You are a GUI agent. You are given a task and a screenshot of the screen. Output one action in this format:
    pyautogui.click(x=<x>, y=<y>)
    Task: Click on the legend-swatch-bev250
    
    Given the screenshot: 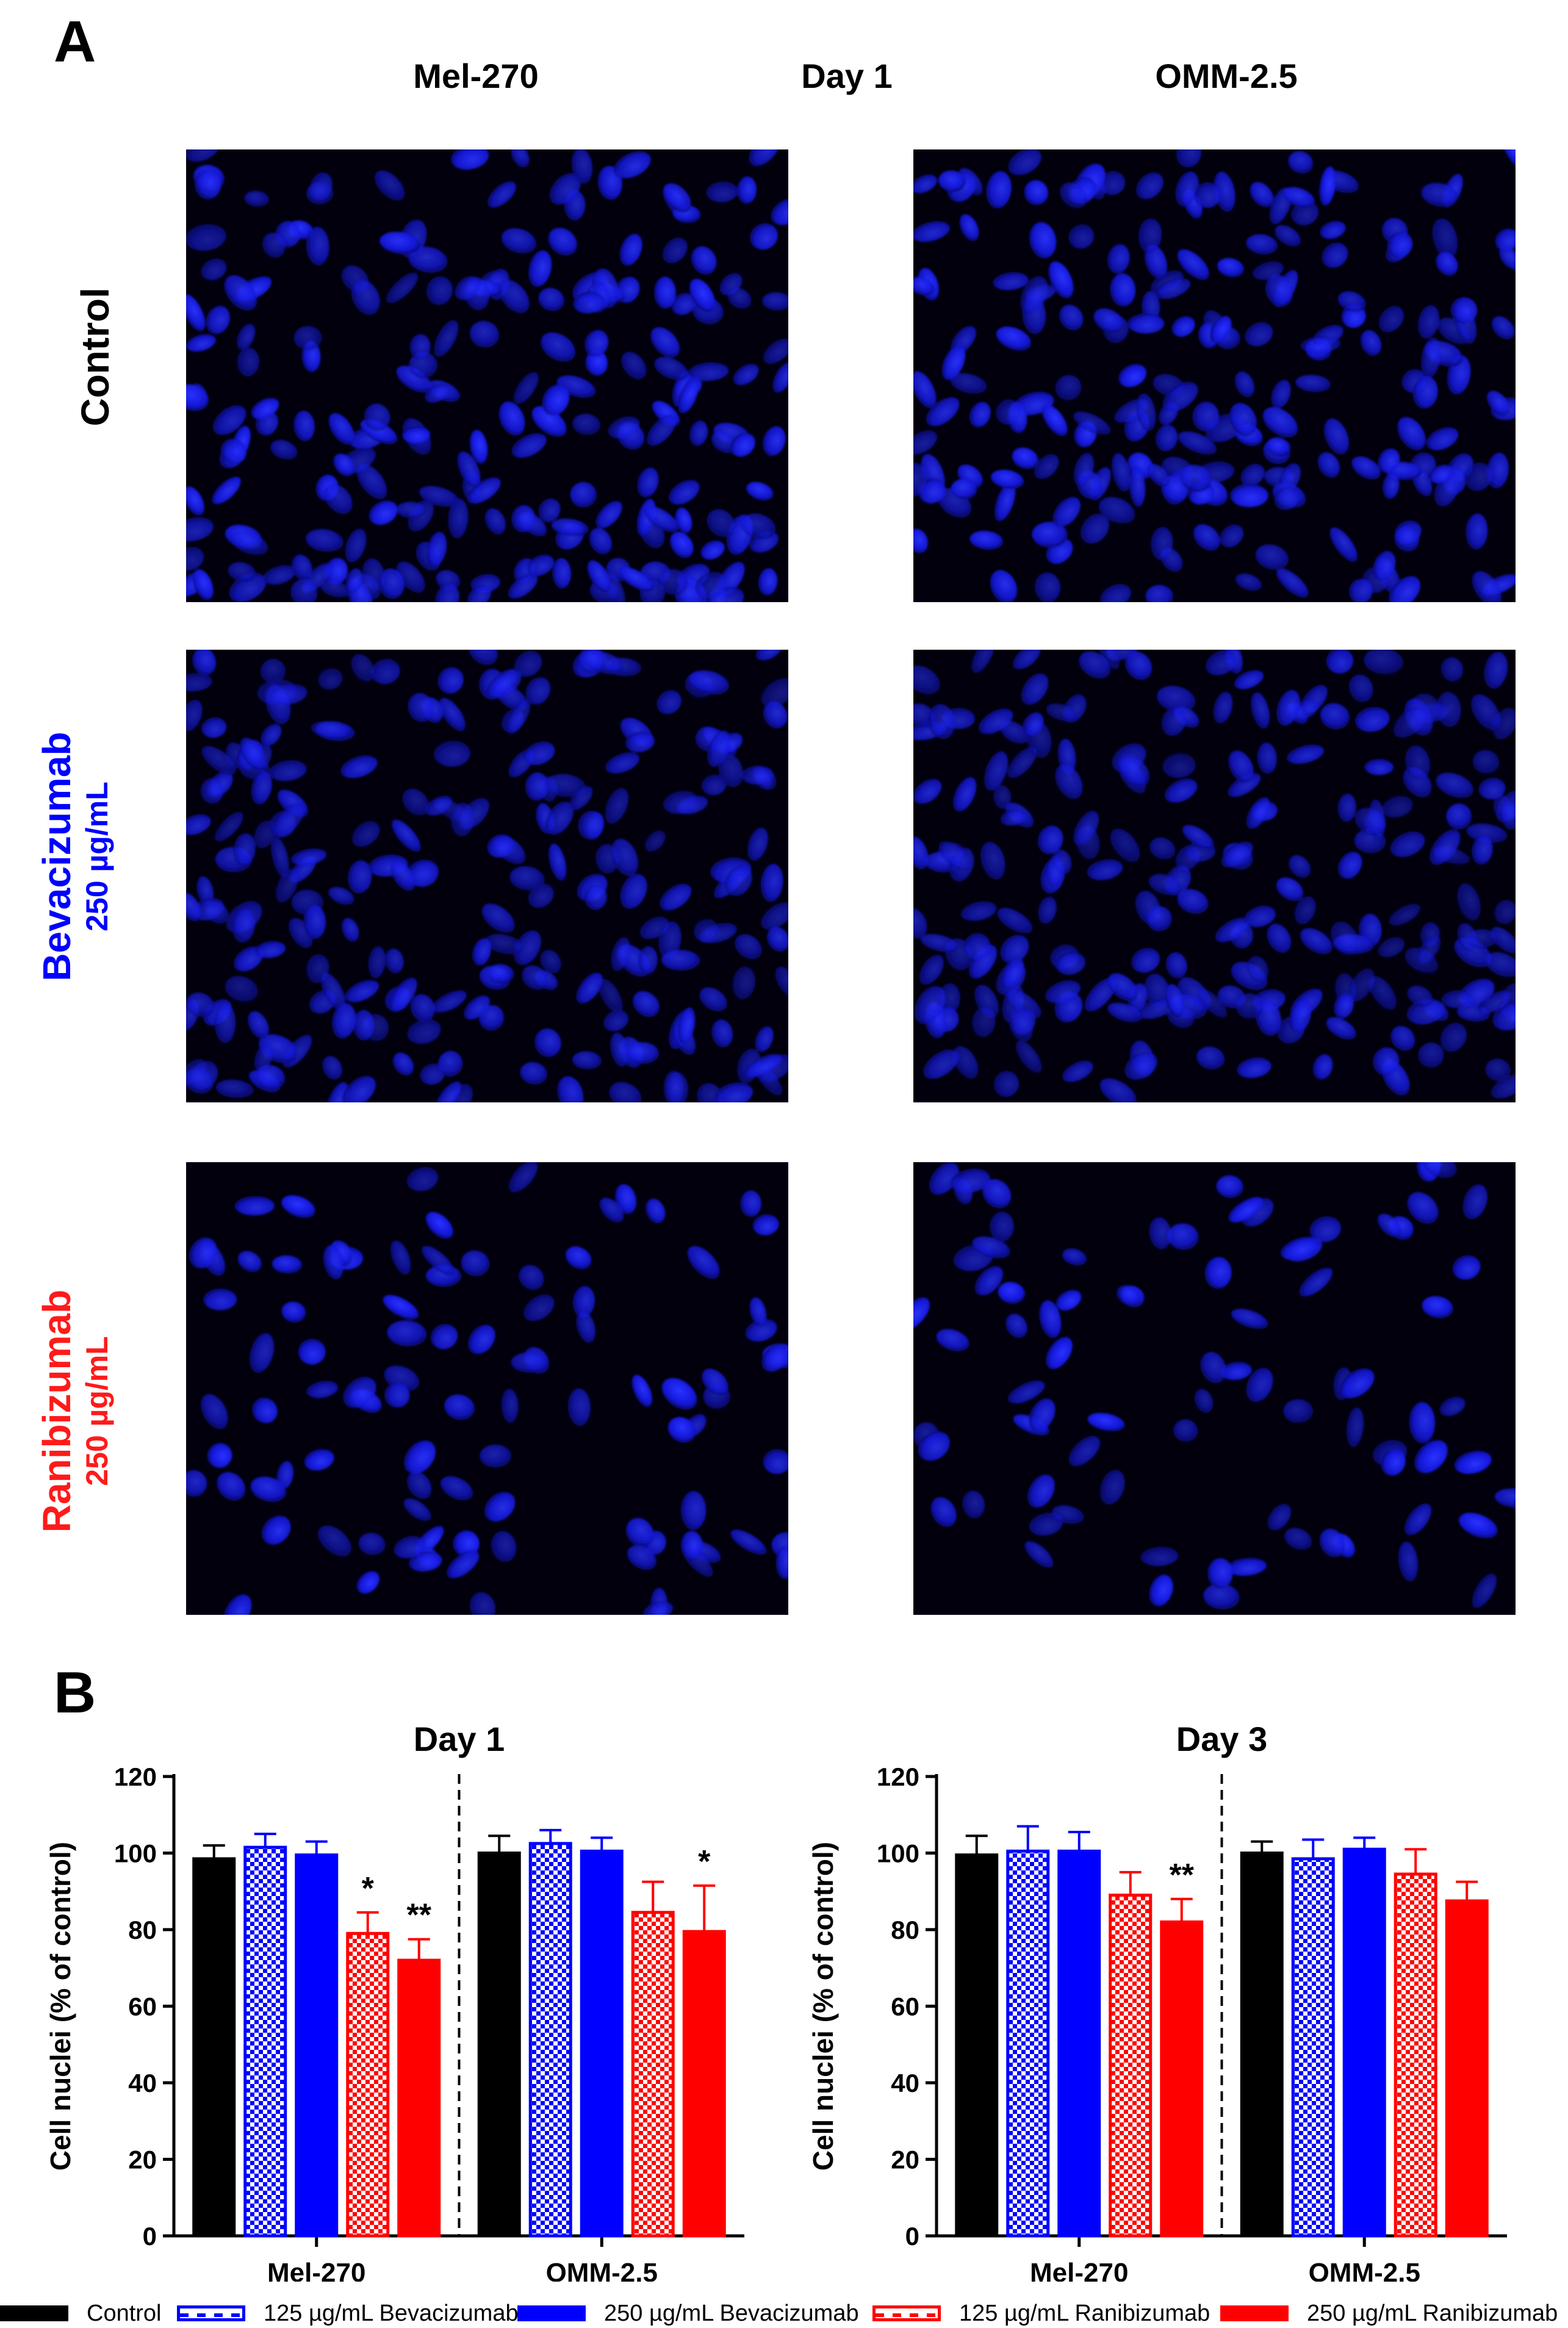 What is the action you would take?
    pyautogui.click(x=551, y=2313)
    